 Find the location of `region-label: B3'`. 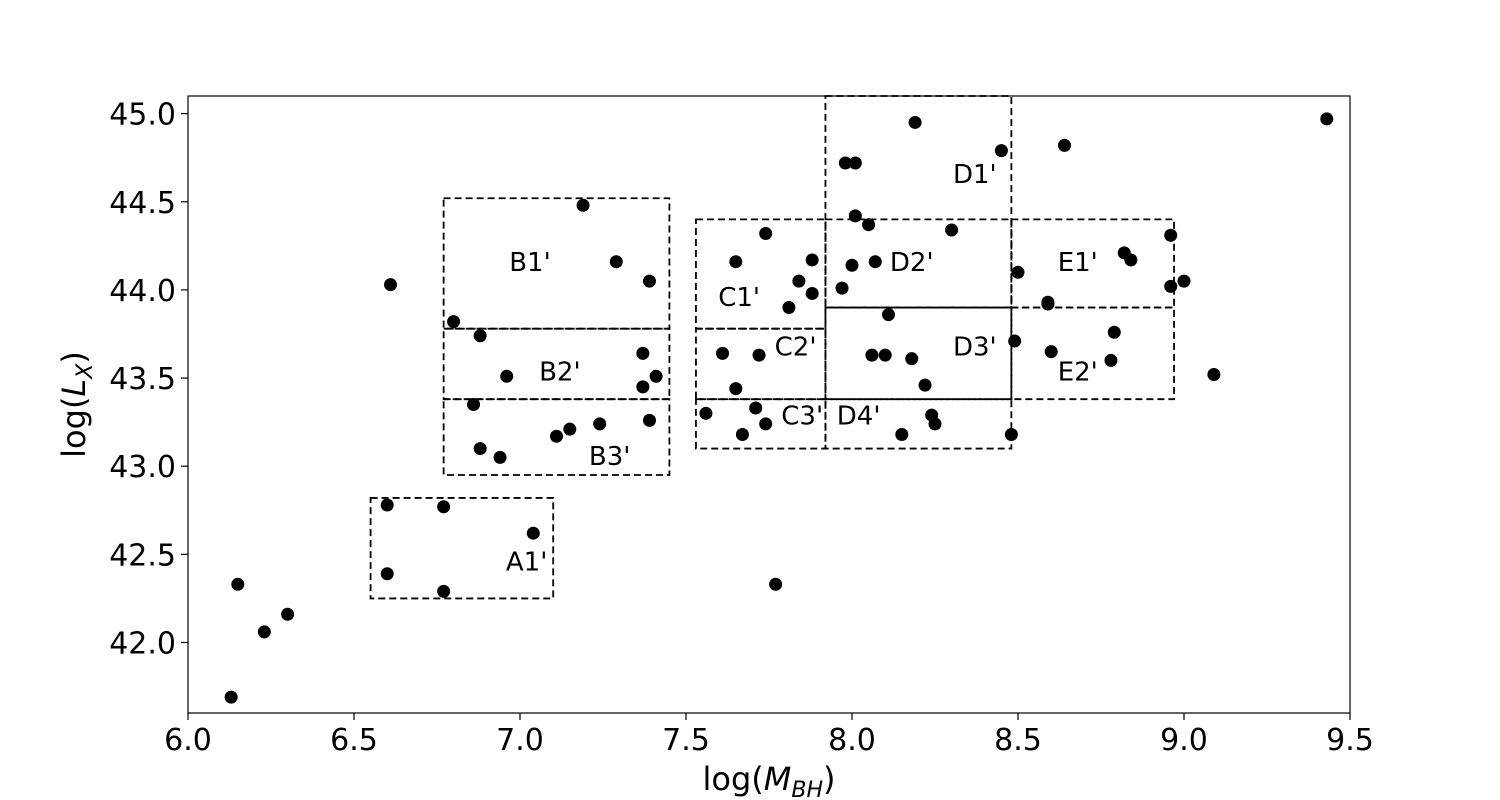

region-label: B3' is located at coordinates (610, 457).